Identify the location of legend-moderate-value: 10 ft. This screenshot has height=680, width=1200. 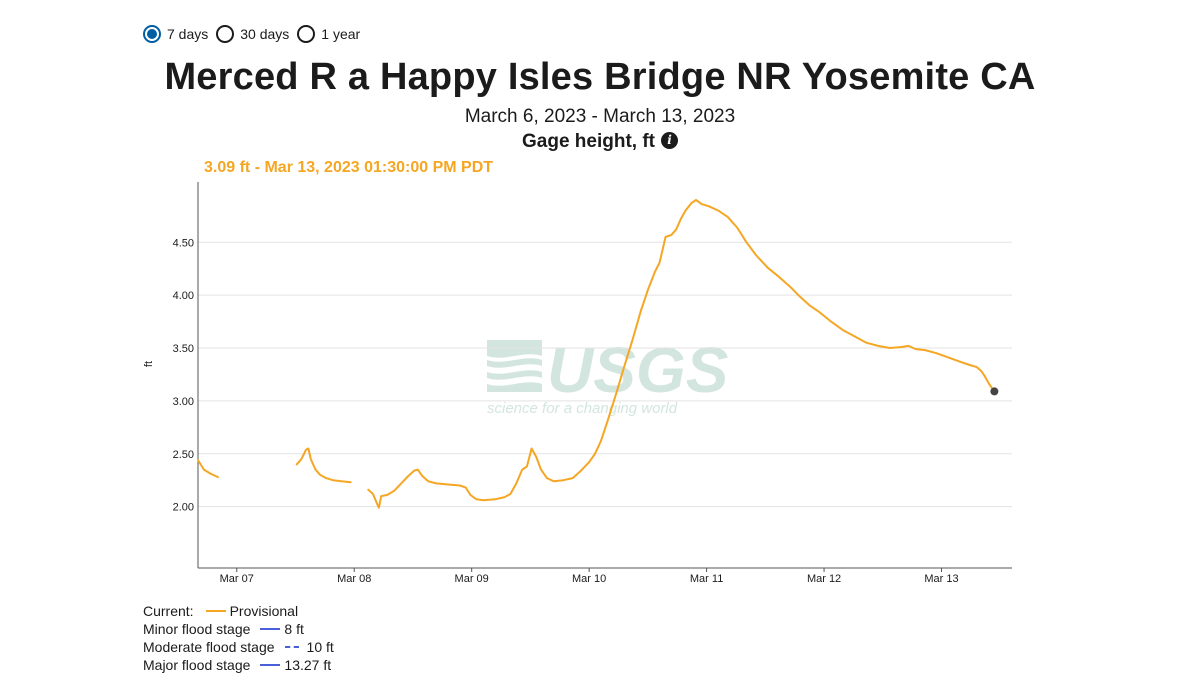
(320, 647).